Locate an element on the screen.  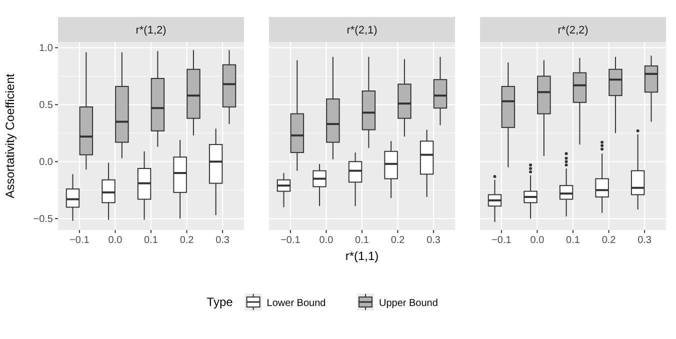
chart-title: r*(2,1) is located at coordinates (362, 30).